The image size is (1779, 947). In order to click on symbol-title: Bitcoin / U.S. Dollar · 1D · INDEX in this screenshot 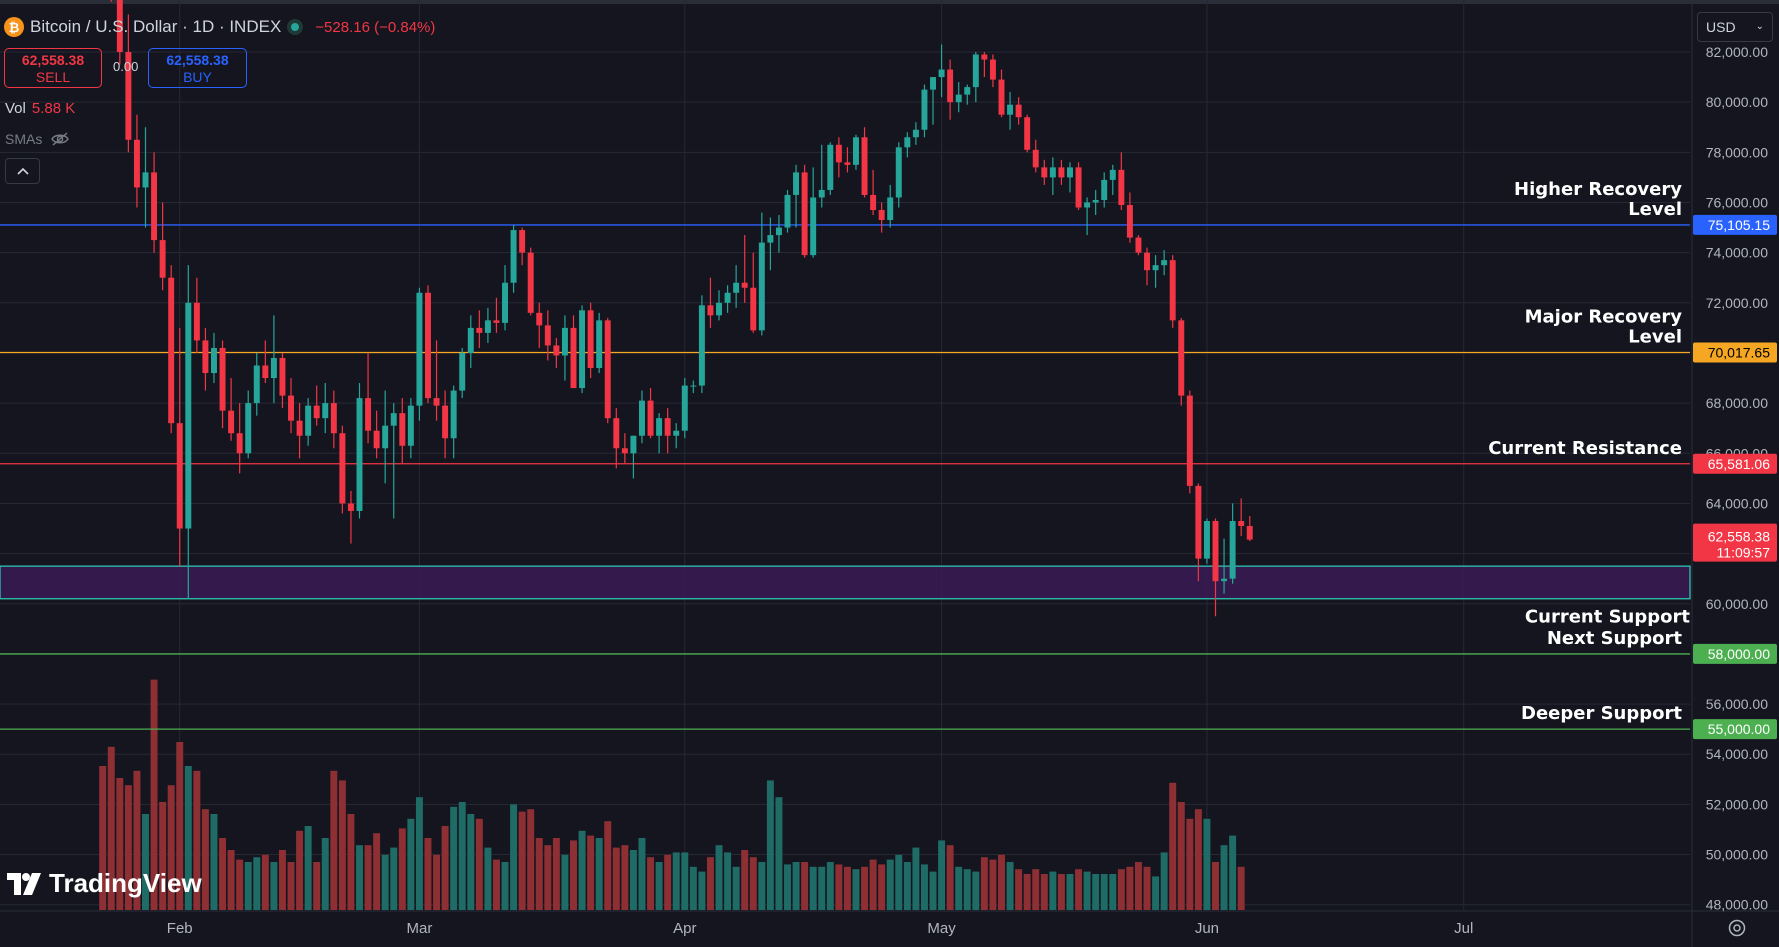, I will do `click(156, 26)`.